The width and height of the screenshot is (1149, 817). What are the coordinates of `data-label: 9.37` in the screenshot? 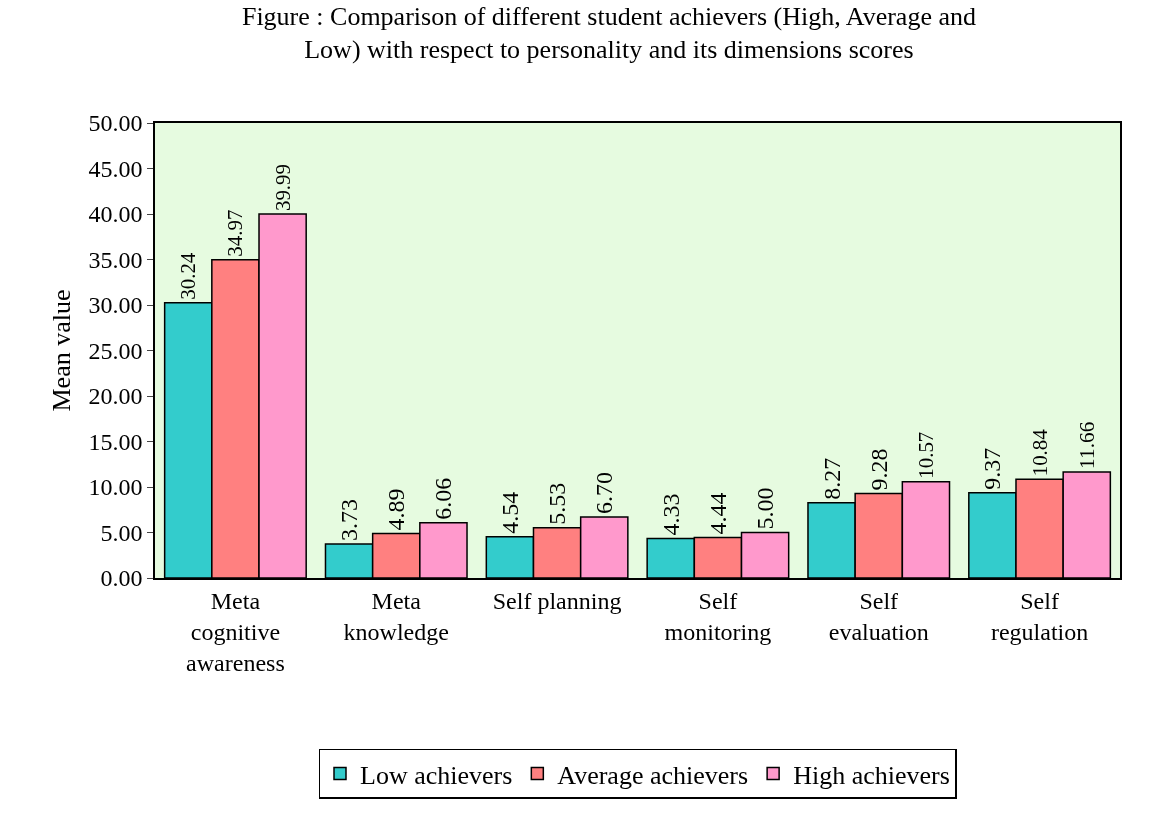 It's located at (992, 468).